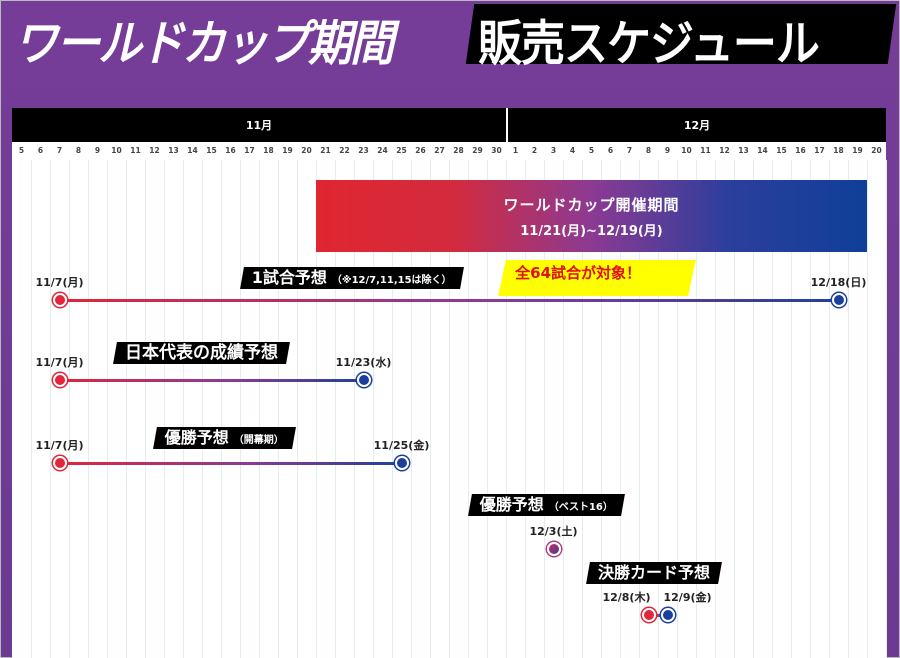  Describe the element at coordinates (258, 440) in the screenshot. I see `item-note: （開幕期）` at that location.